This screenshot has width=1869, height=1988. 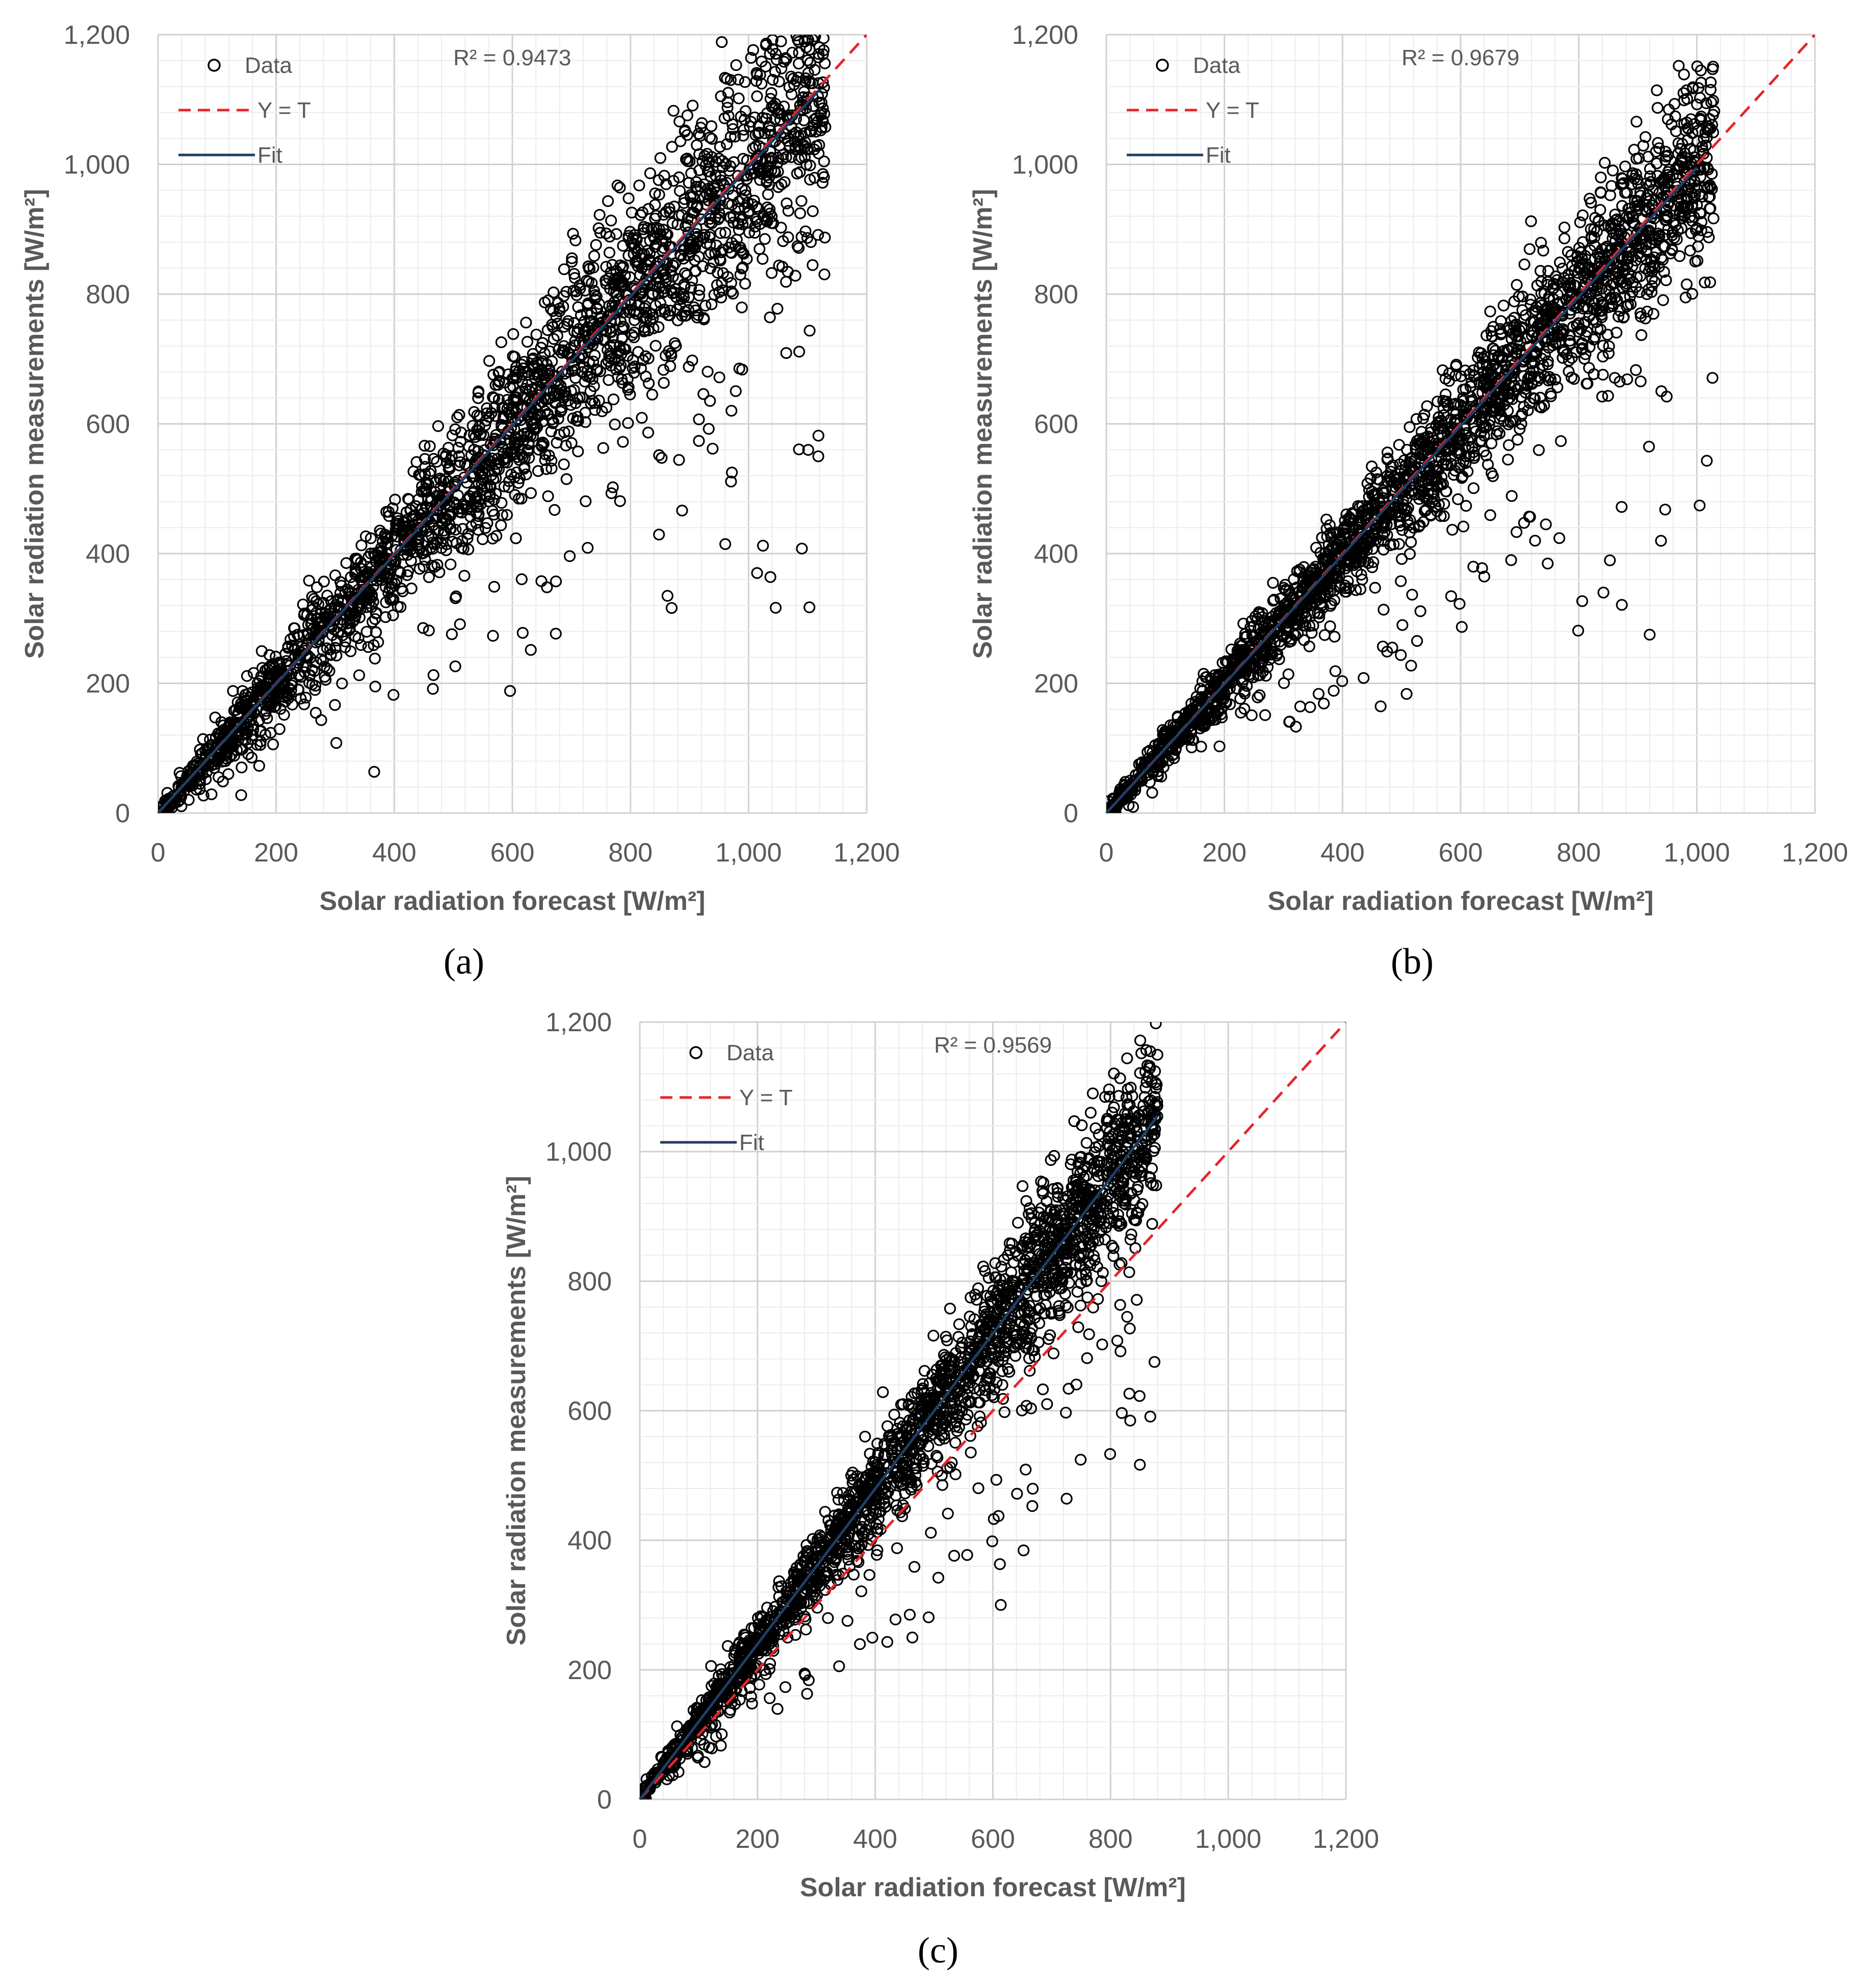 I want to click on grid, so click(x=512, y=424).